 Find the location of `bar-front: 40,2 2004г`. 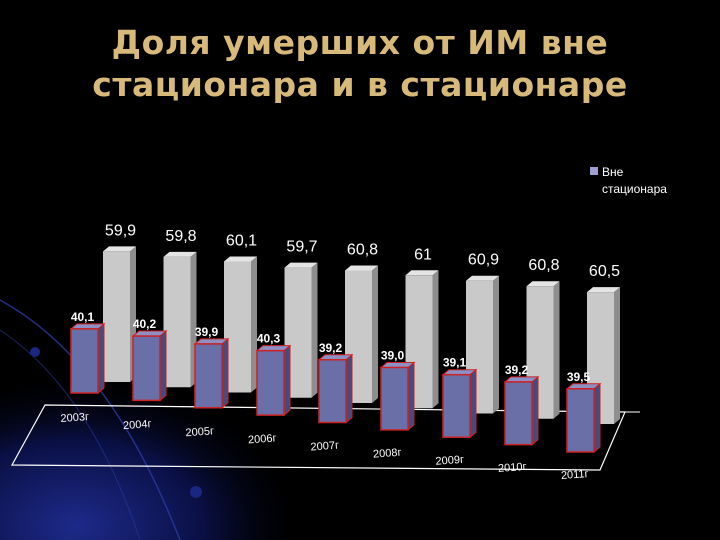

bar-front: 40,2 2004г is located at coordinates (145, 374).